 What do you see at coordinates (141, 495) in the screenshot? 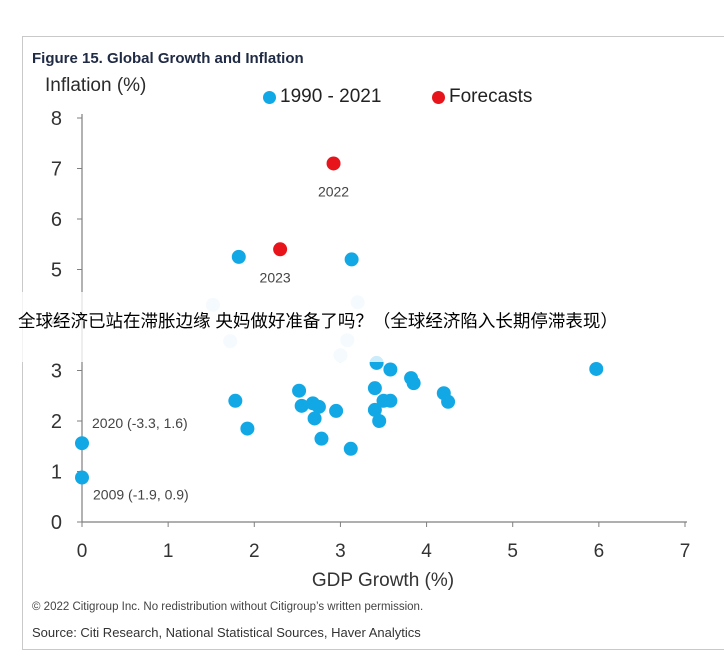
I see `point-annotation: 2009 (-1.9, 0.9)` at bounding box center [141, 495].